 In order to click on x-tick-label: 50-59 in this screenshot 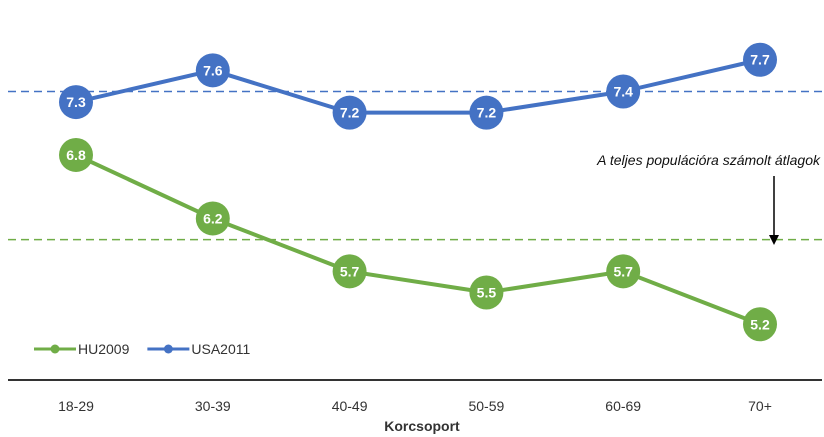, I will do `click(486, 406)`.